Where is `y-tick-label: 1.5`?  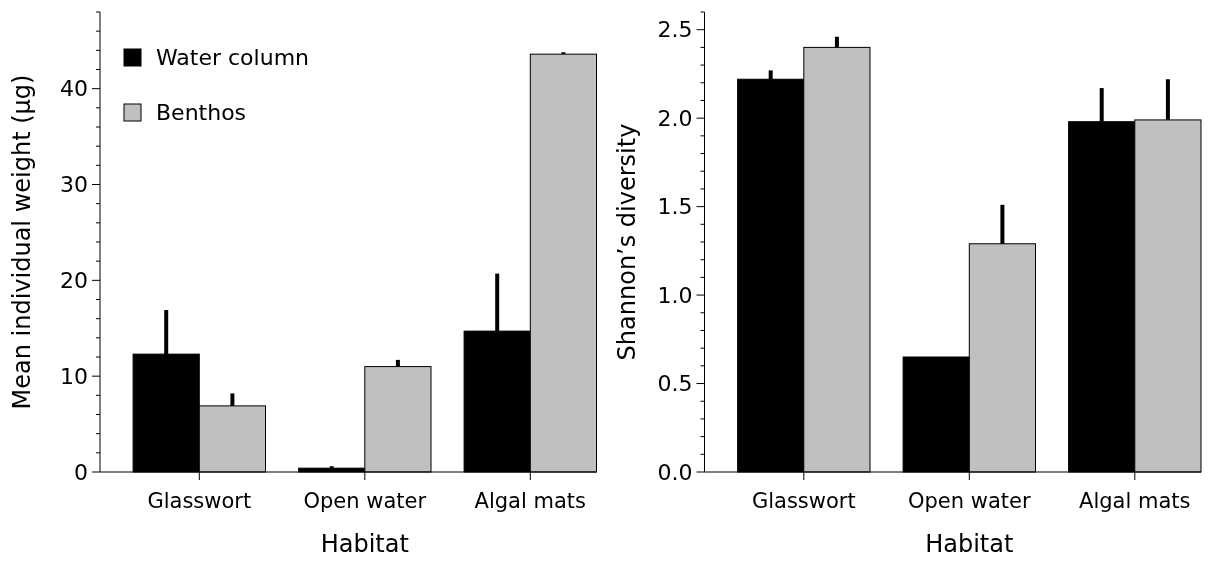
y-tick-label: 1.5 is located at coordinates (675, 207).